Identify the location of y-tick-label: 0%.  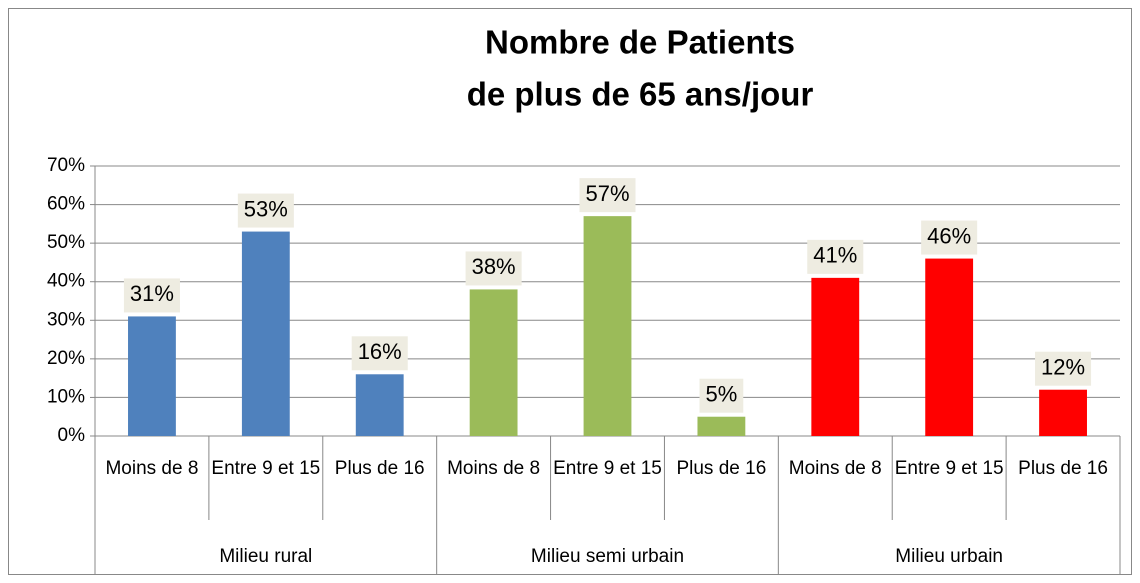
(72, 435).